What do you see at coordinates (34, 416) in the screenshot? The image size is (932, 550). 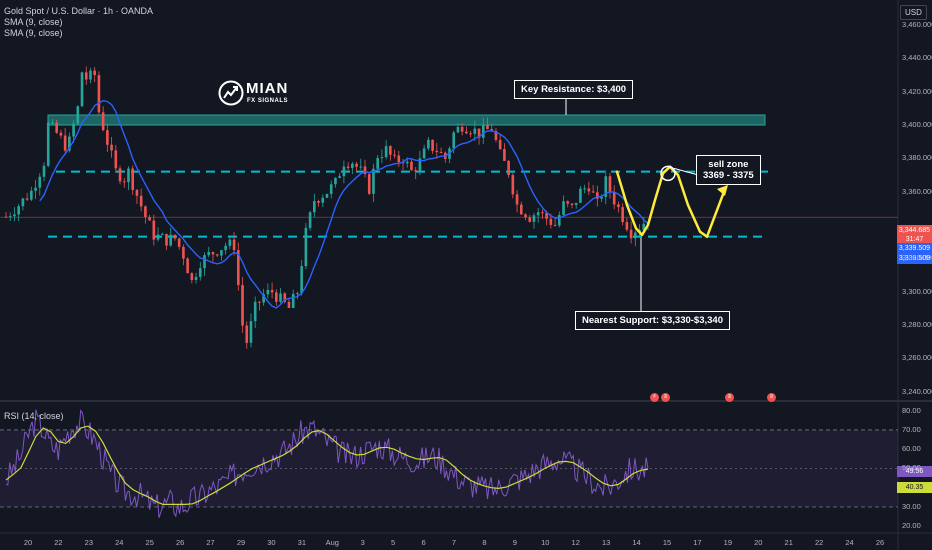 I see `rsi-legend: RSI (14, close)` at bounding box center [34, 416].